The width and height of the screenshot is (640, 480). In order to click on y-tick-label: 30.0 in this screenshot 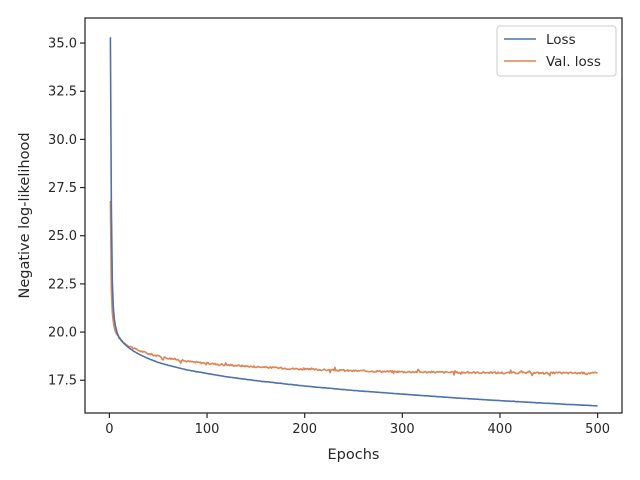, I will do `click(62, 140)`.